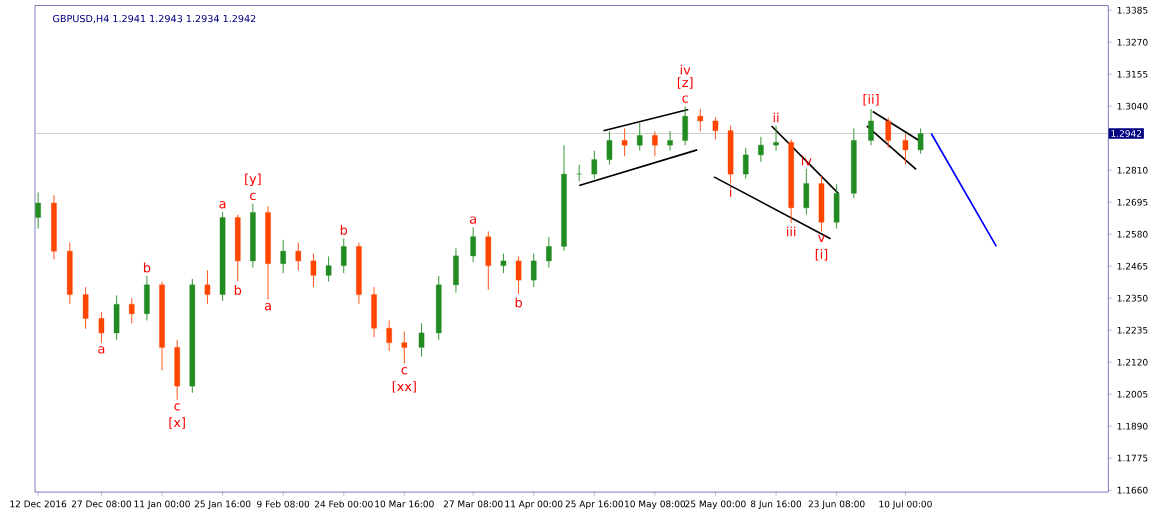 The image size is (1155, 516). Describe the element at coordinates (1132, 298) in the screenshot. I see `y-tick-label: 1.2350` at that location.